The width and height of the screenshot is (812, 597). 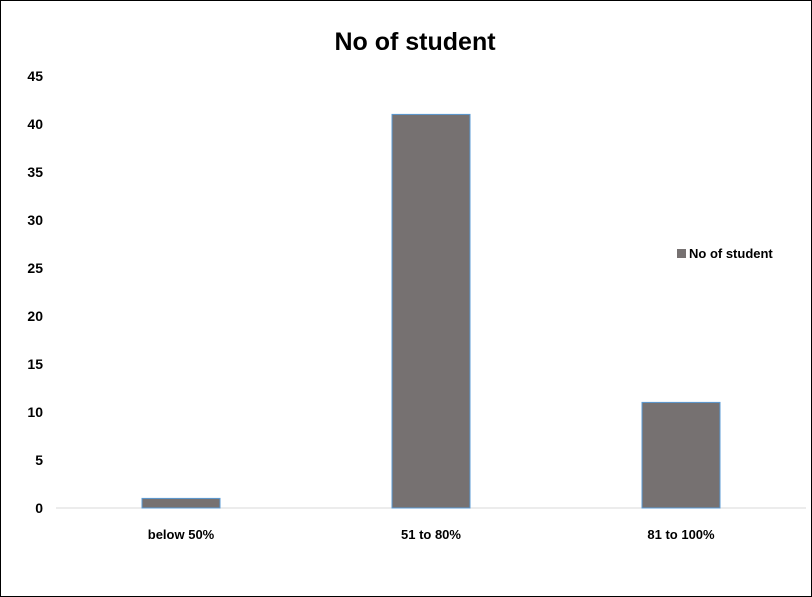 What do you see at coordinates (35, 364) in the screenshot?
I see `y-tick-label: 15` at bounding box center [35, 364].